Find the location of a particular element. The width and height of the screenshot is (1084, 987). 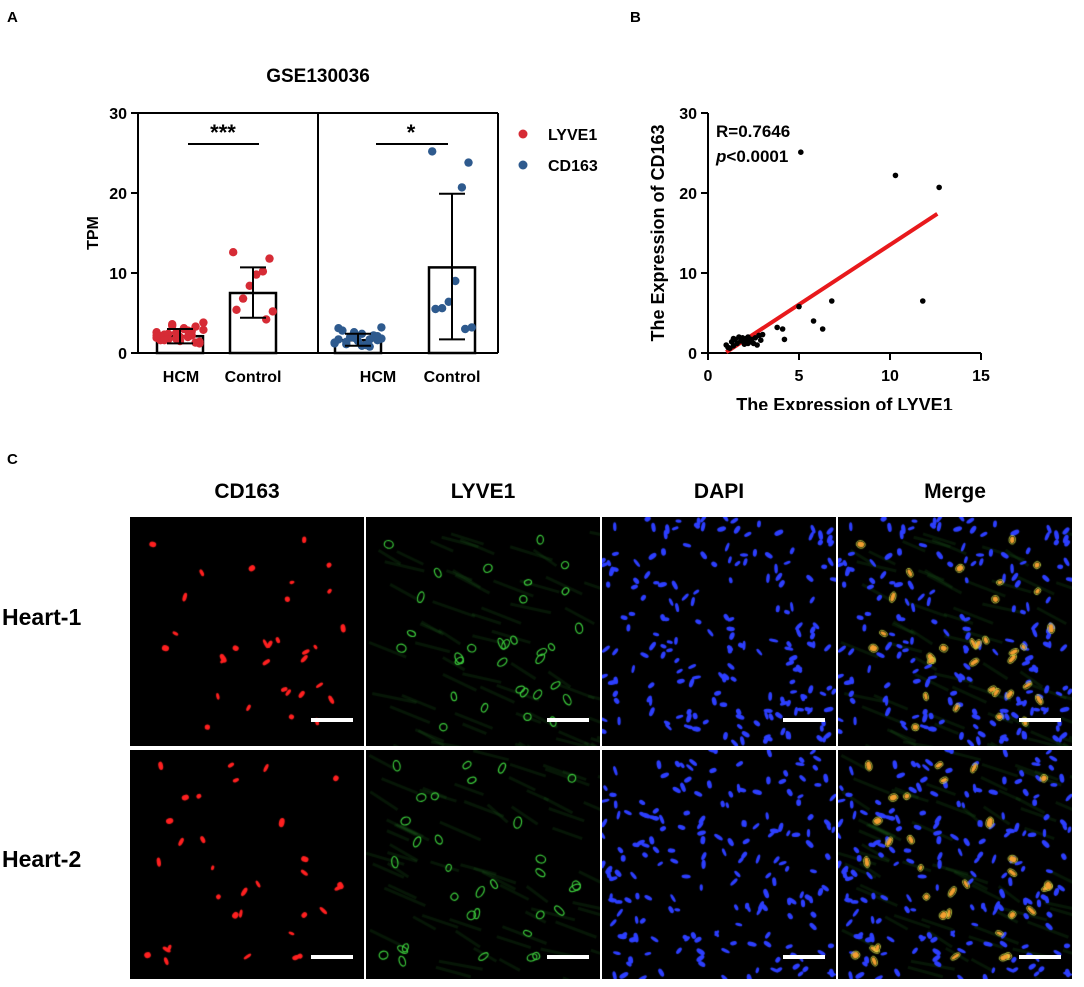

correlation-p: p<0.0001 is located at coordinates (751, 156).